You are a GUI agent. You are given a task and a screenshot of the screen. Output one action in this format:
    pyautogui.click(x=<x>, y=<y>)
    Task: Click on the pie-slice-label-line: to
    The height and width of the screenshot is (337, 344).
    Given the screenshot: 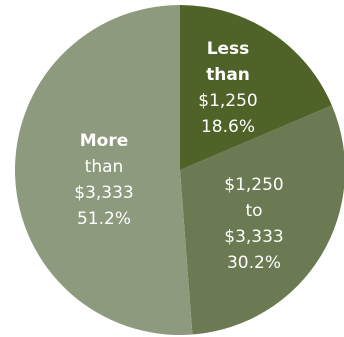 What is the action you would take?
    pyautogui.click(x=253, y=211)
    